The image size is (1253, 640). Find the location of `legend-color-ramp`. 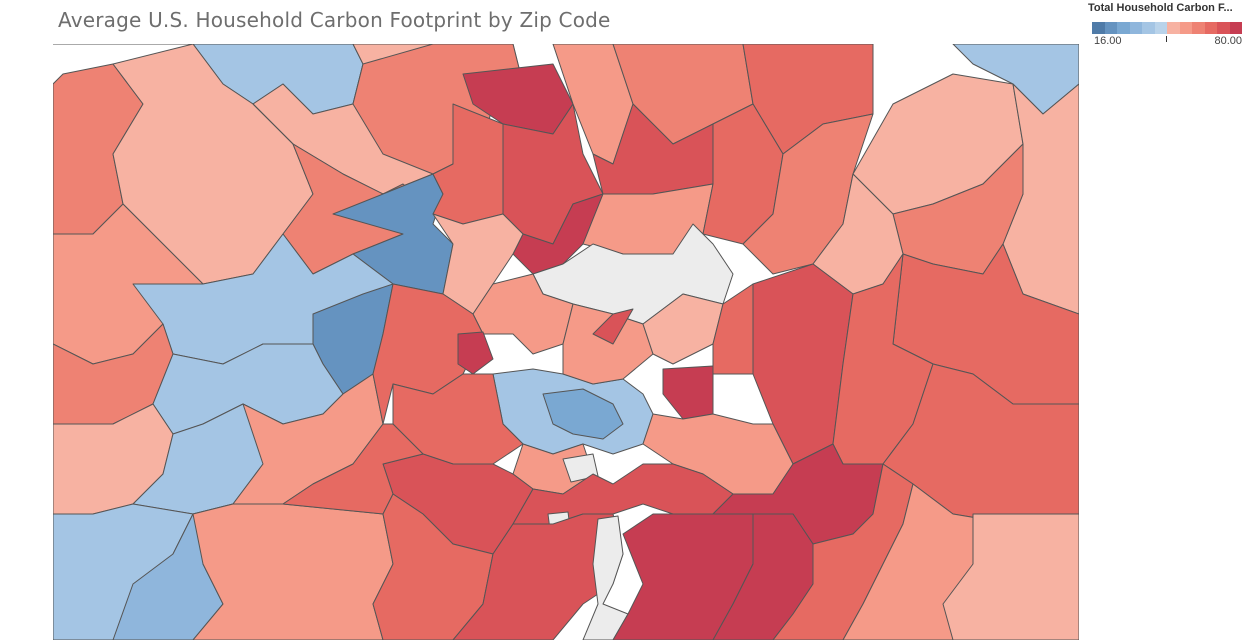

legend-color-ramp is located at coordinates (1167, 28).